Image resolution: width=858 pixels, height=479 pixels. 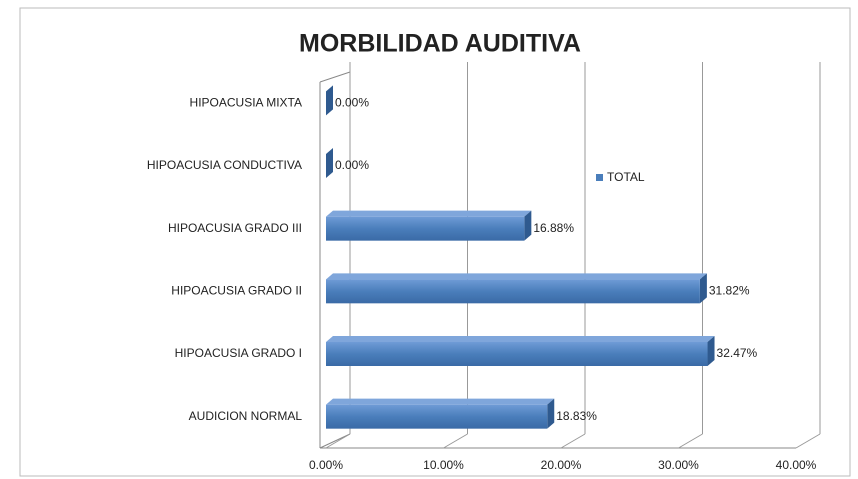 I want to click on value-label: 32.47%, so click(x=737, y=353).